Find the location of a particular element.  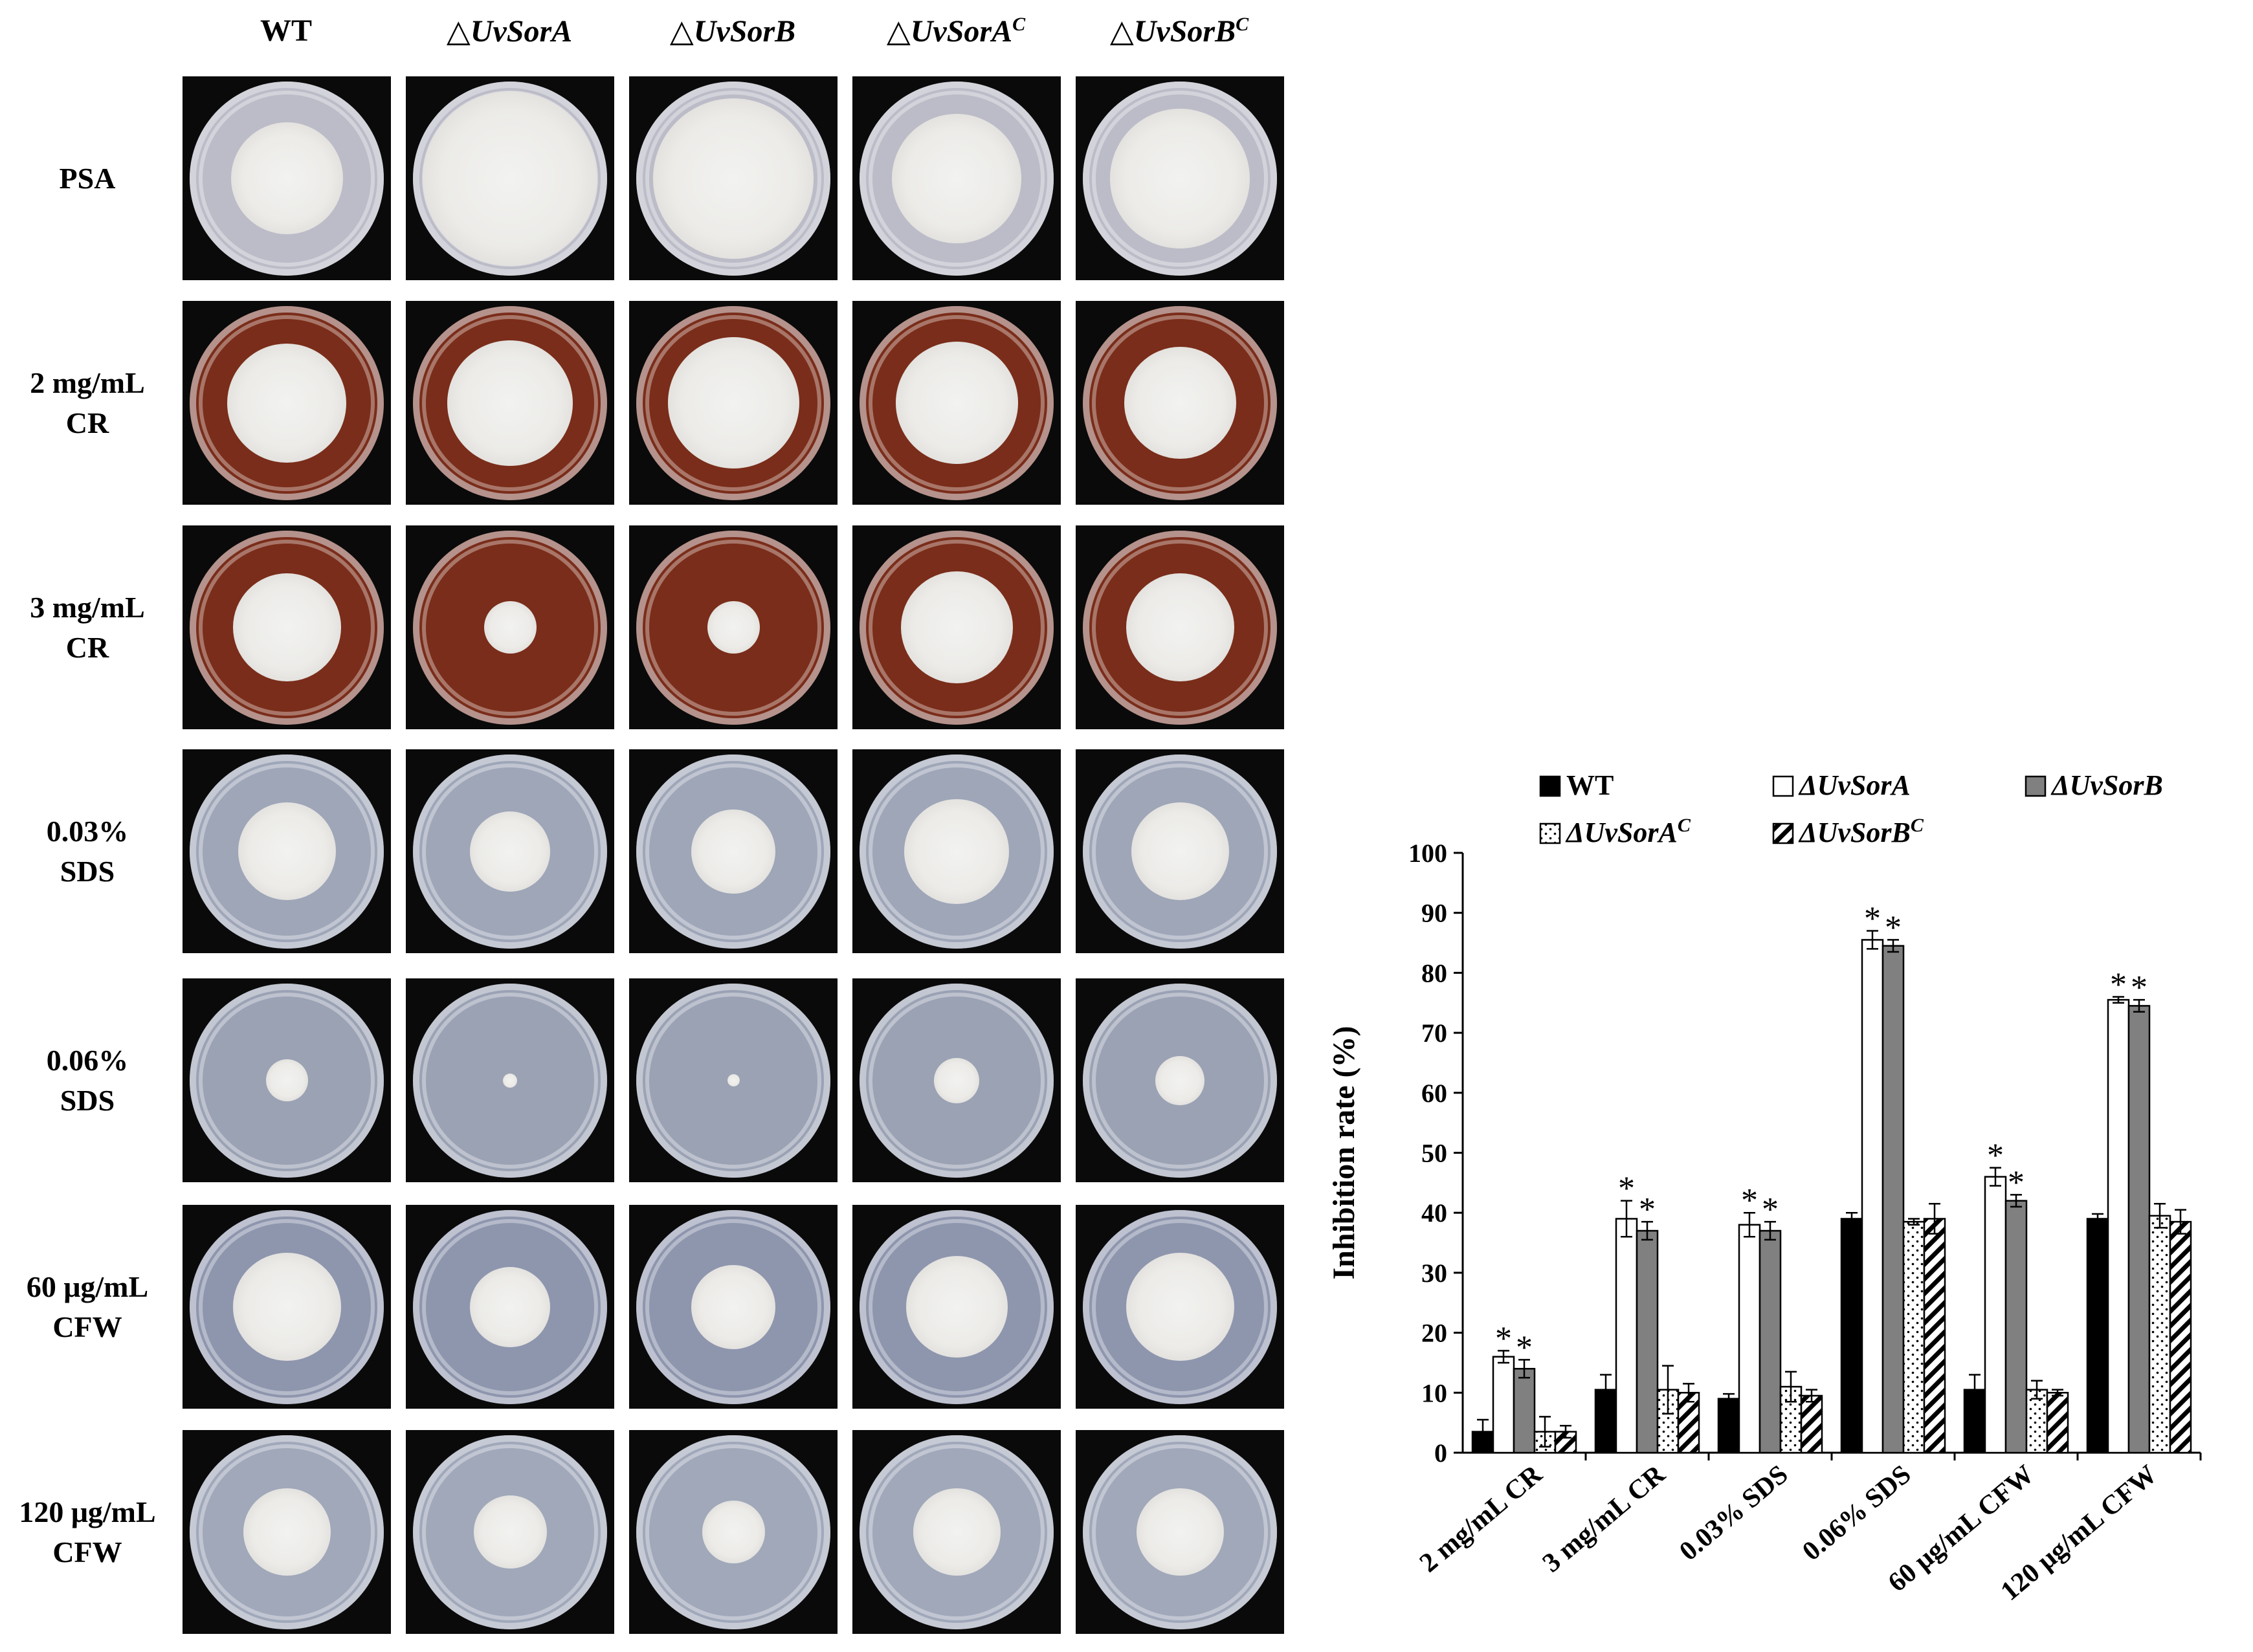

legend-swatch is located at coordinates (1783, 786).